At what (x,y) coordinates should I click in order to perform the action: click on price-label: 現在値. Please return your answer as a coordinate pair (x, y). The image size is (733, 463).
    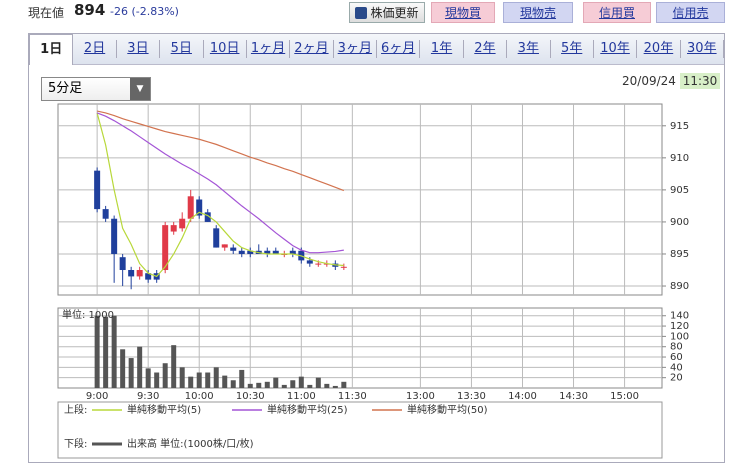
    Looking at the image, I should click on (46, 13).